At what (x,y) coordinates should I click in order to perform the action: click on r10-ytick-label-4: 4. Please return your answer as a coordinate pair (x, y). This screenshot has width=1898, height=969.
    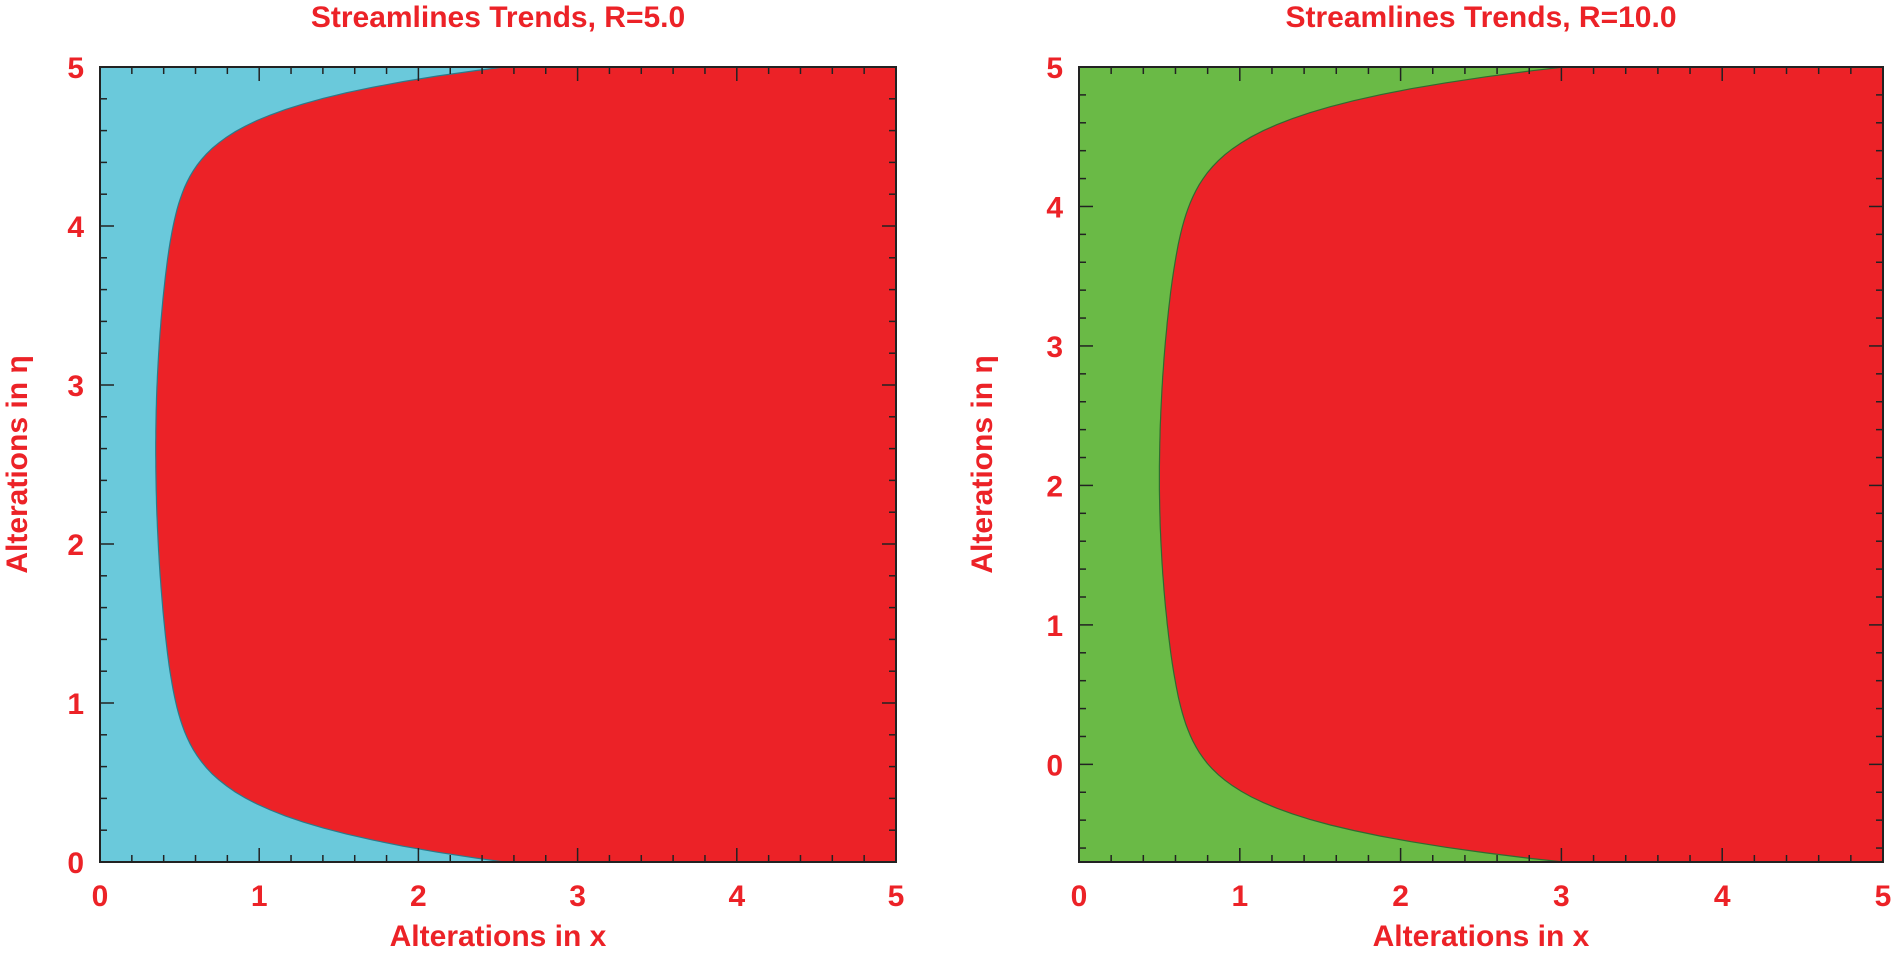
    Looking at the image, I should click on (1054, 207).